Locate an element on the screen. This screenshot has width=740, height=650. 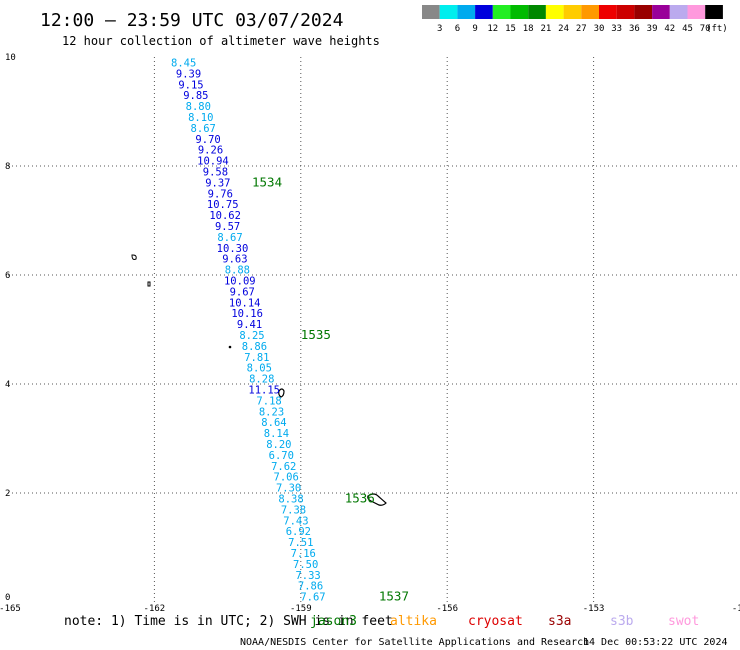
wave-height-value: 10.75 is located at coordinates (223, 205).